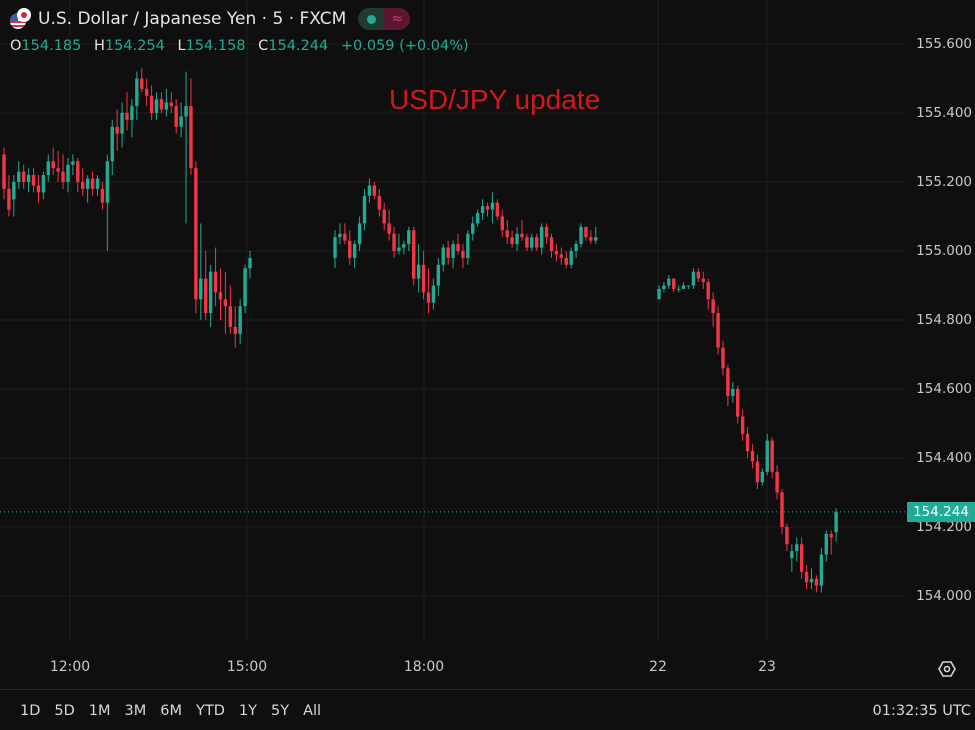  I want to click on range-buttons: 1D 5D 1M 3M 6M YTD 1Y 5Y All, so click(170, 711).